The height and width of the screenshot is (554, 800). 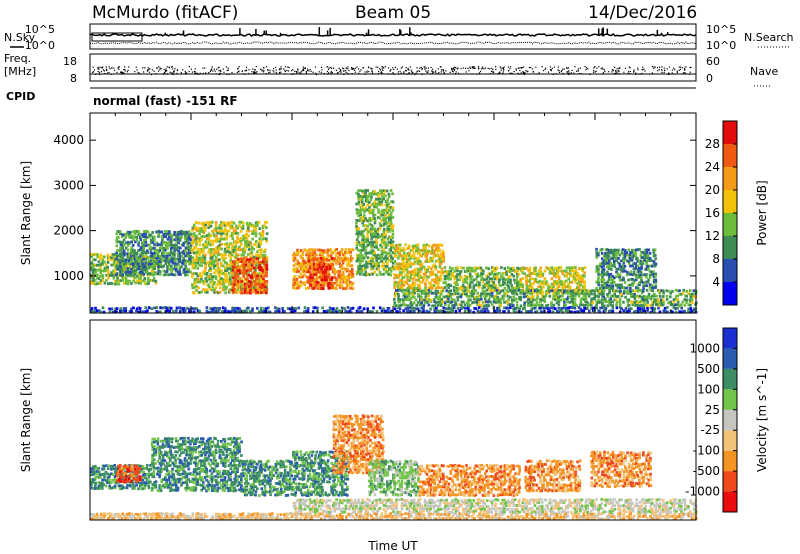 What do you see at coordinates (20, 96) in the screenshot?
I see `cpid-label: CPID` at bounding box center [20, 96].